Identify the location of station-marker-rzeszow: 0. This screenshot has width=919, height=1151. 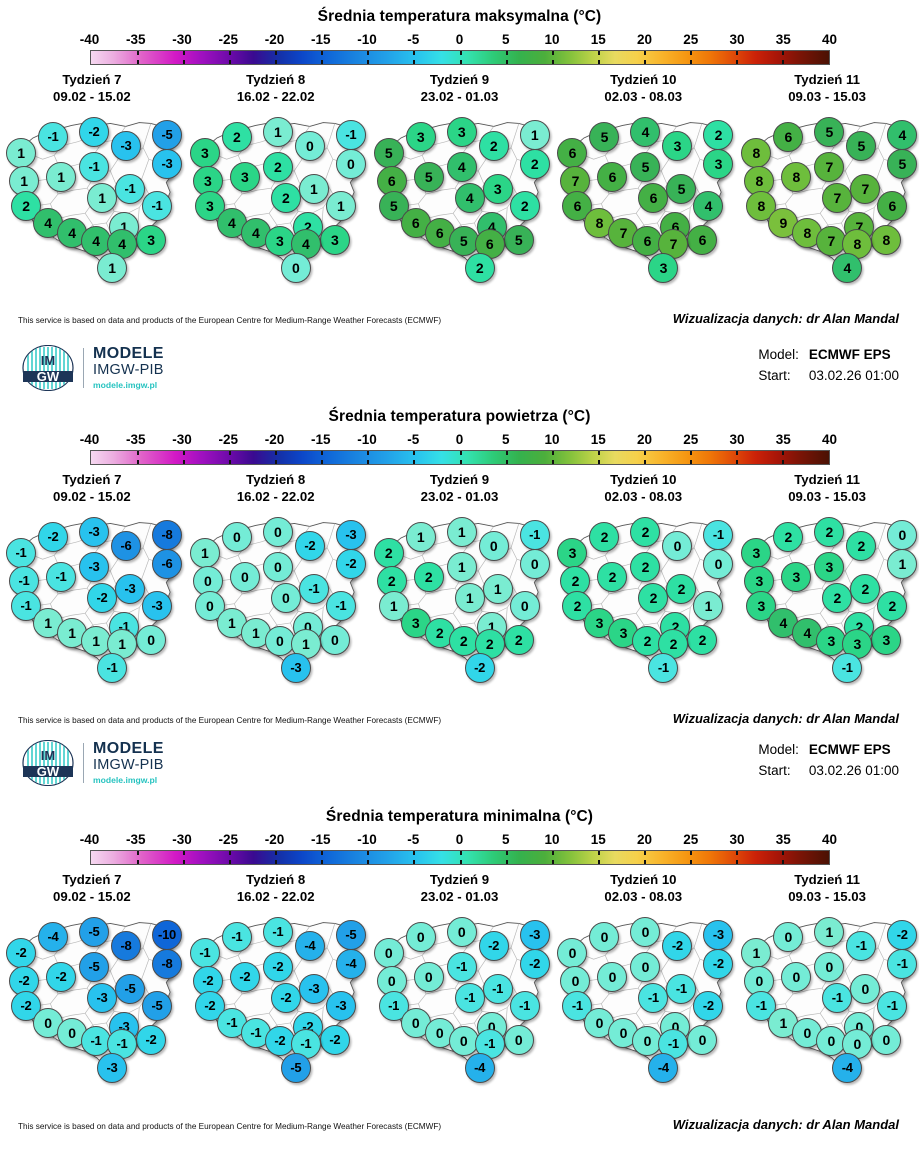
(334, 639).